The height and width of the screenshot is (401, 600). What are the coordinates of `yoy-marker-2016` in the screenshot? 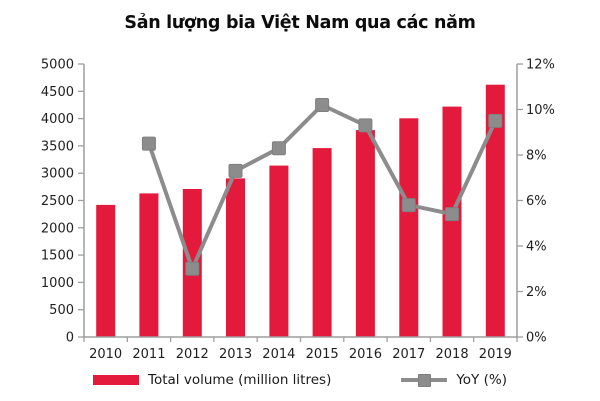 It's located at (365, 125).